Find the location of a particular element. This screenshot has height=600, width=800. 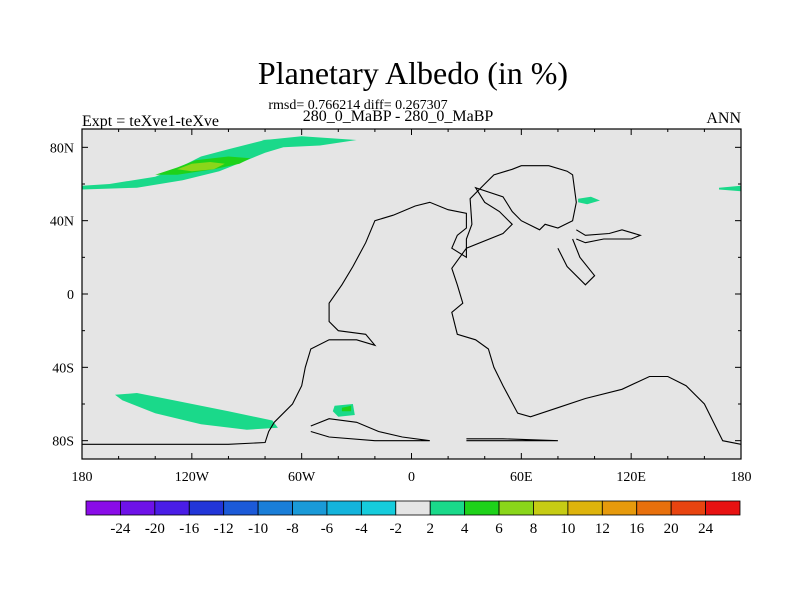

arctic-peak-north-pacific is located at coordinates (201, 167).